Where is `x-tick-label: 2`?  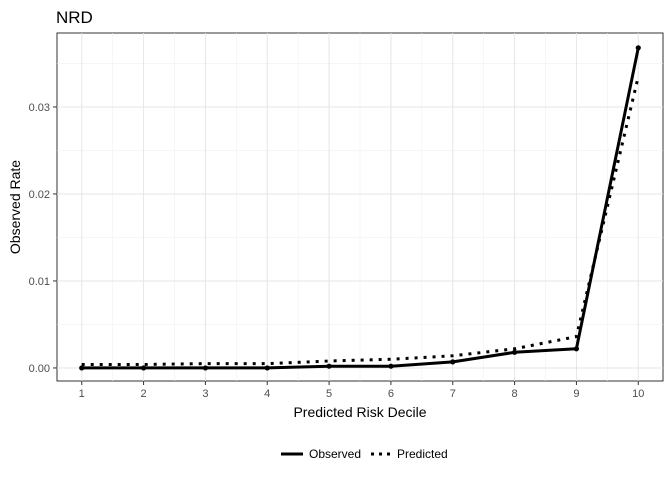
x-tick-label: 2 is located at coordinates (144, 394).